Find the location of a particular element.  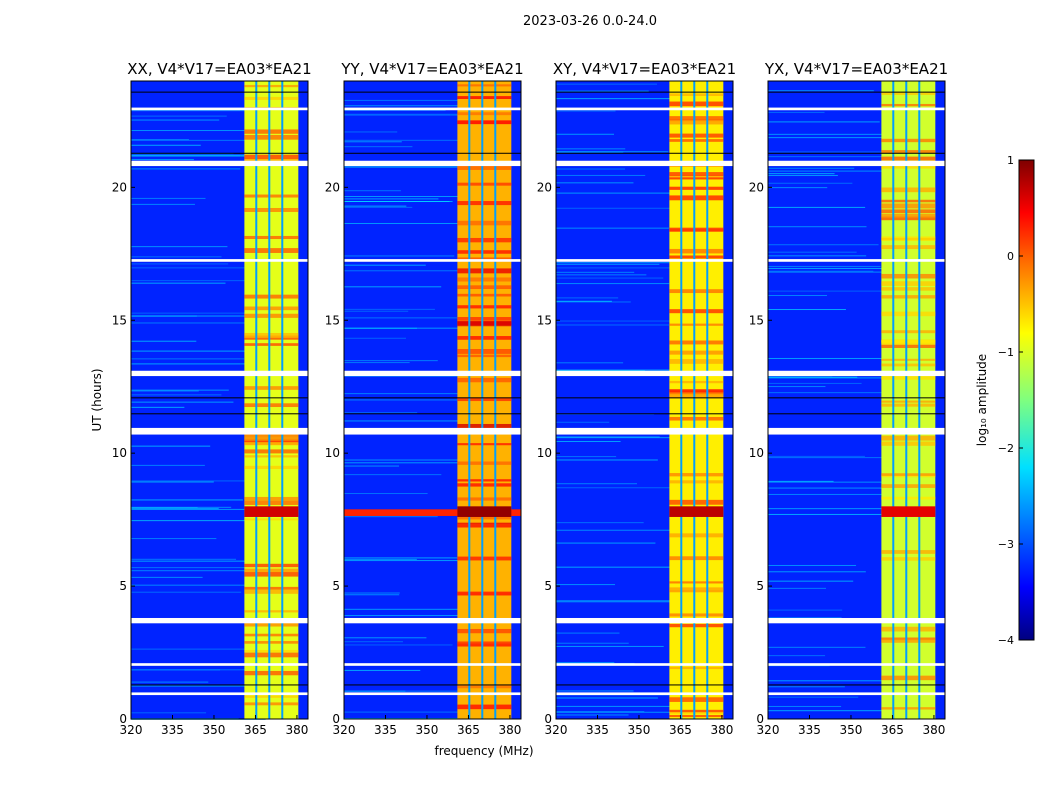

y-tick-label: 15 is located at coordinates (544, 320).